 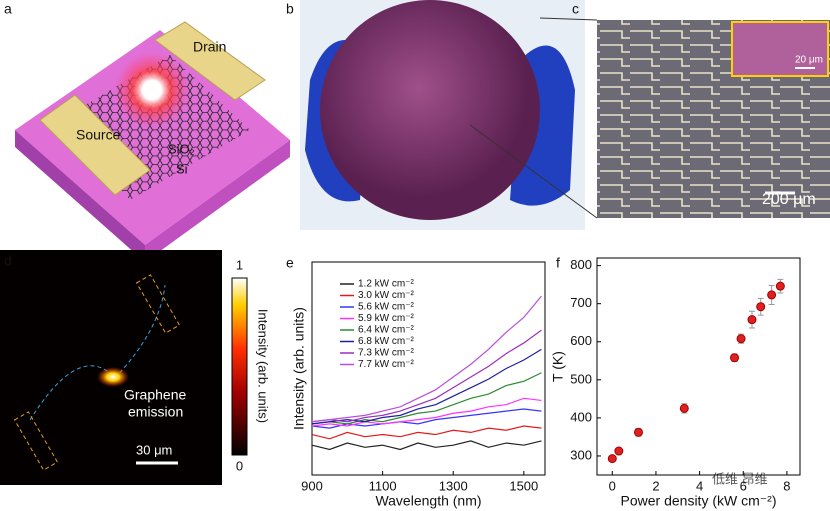 I want to click on scale-label: 30 μm, so click(x=154, y=449).